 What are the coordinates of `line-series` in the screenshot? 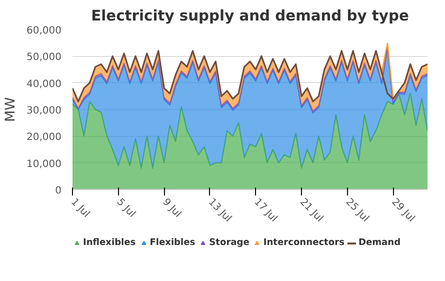 It's located at (250, 76).